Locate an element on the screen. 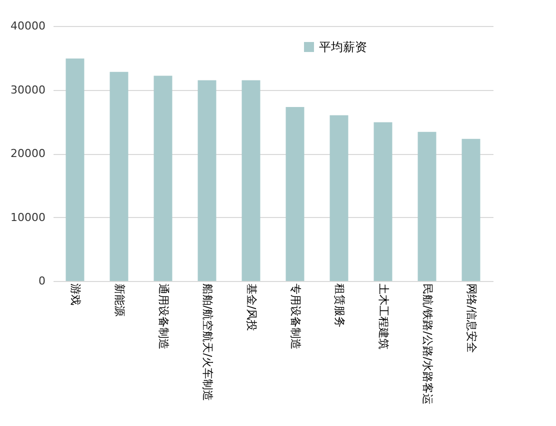 The height and width of the screenshot is (426, 556). x-tick-label: 新能源 is located at coordinates (119, 300).